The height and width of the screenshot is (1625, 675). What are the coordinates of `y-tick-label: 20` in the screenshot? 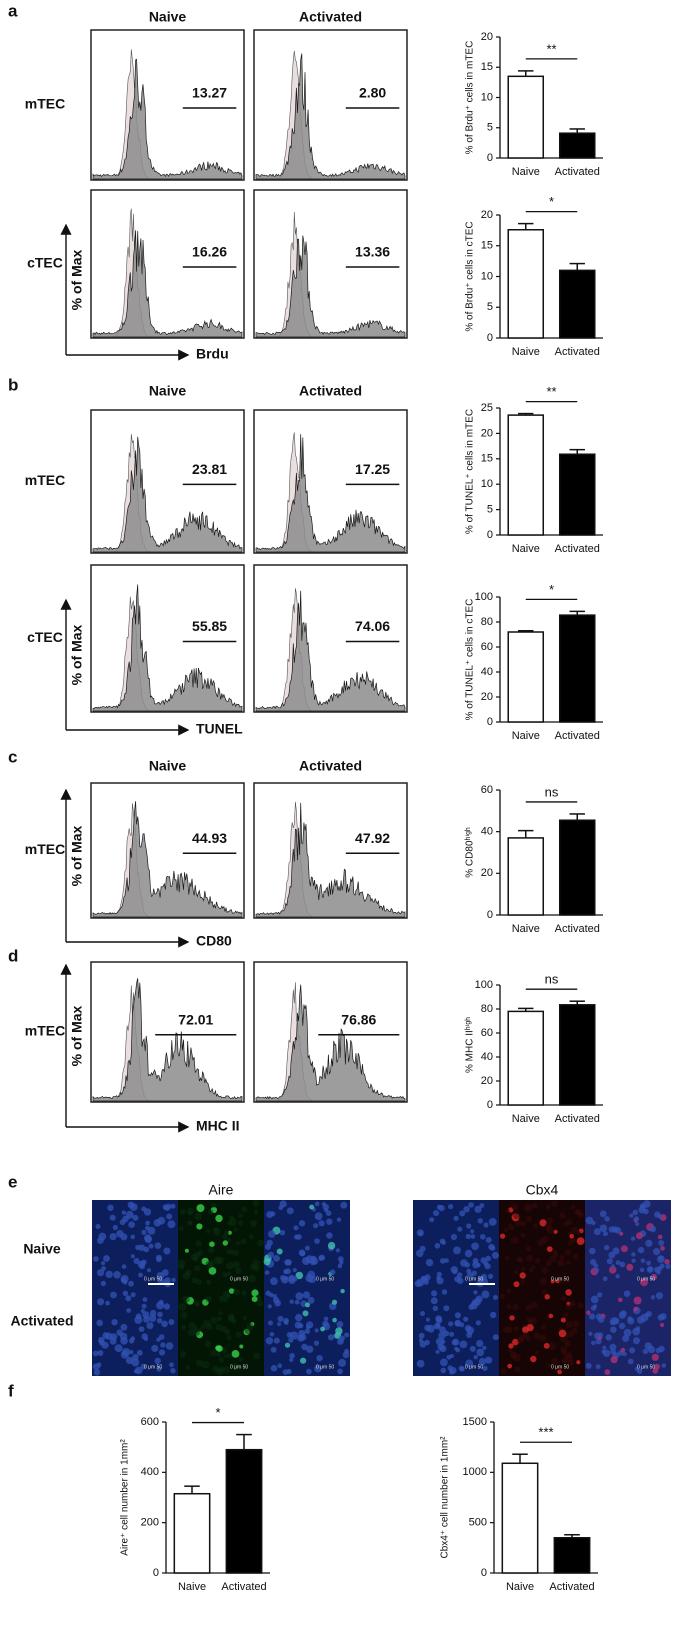 It's located at (487, 697).